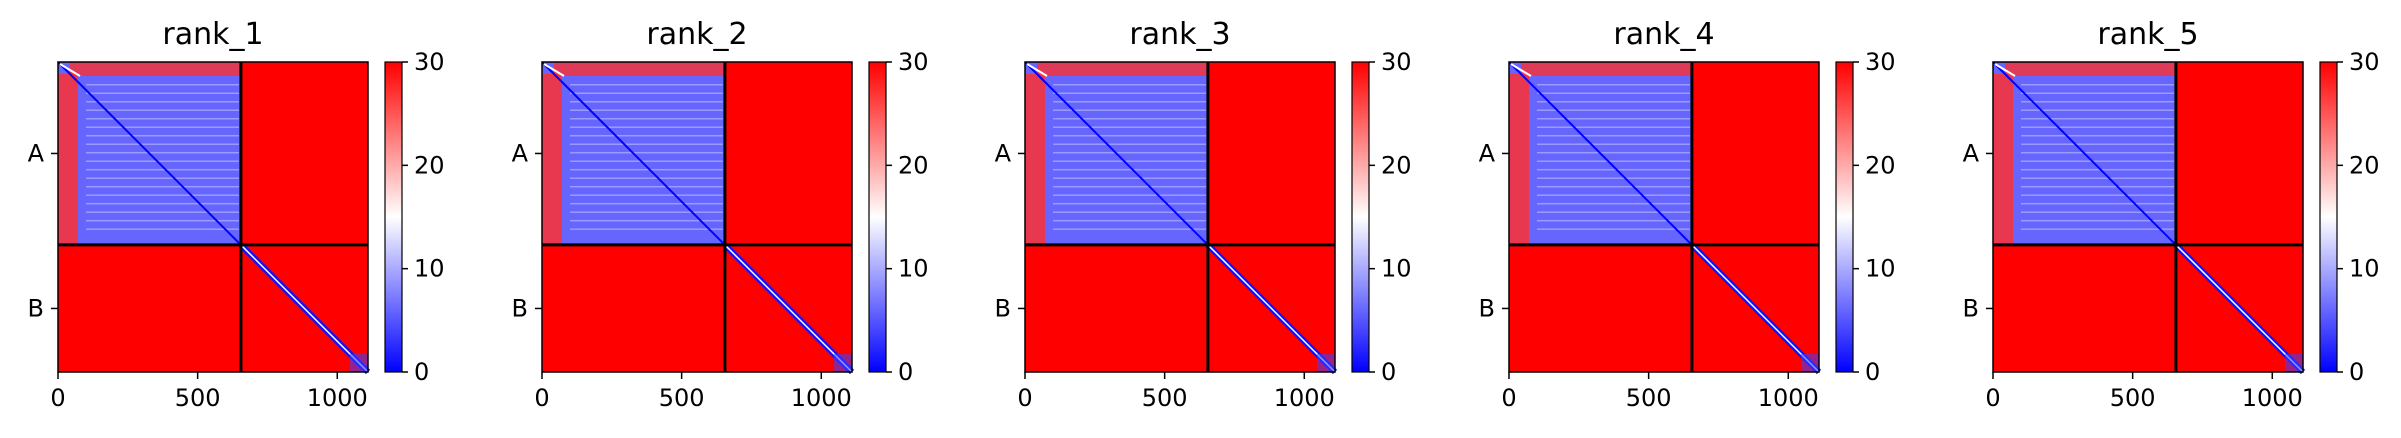 The image size is (2401, 438). What do you see at coordinates (198, 398) in the screenshot?
I see `xtick-label: 500` at bounding box center [198, 398].